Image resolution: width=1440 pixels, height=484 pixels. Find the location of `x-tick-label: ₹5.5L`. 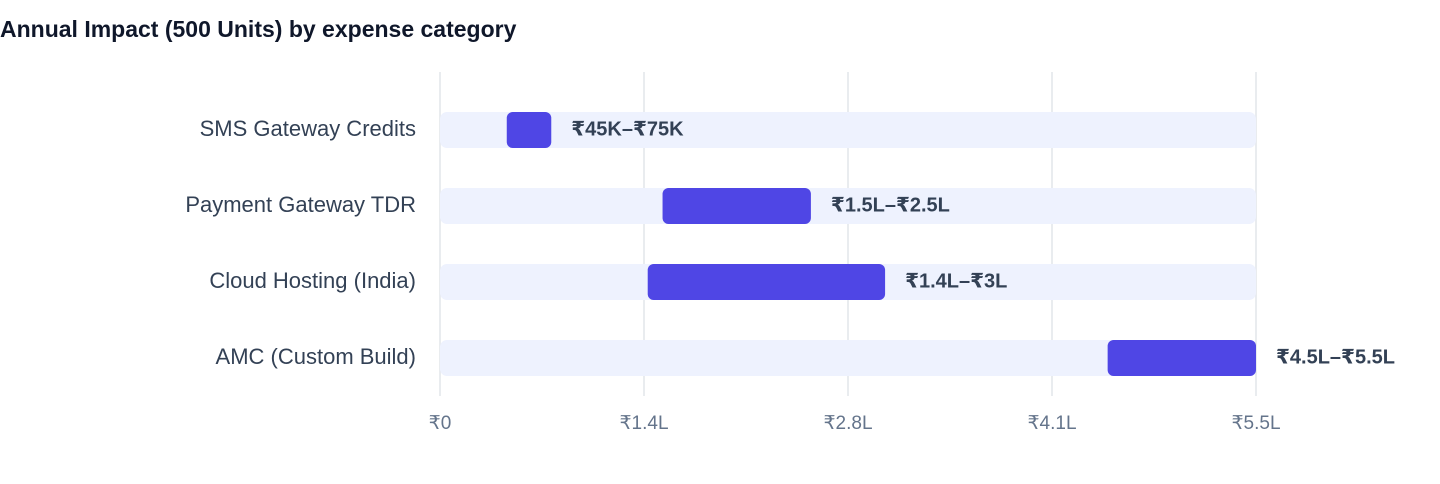

x-tick-label: ₹5.5L is located at coordinates (1255, 423).